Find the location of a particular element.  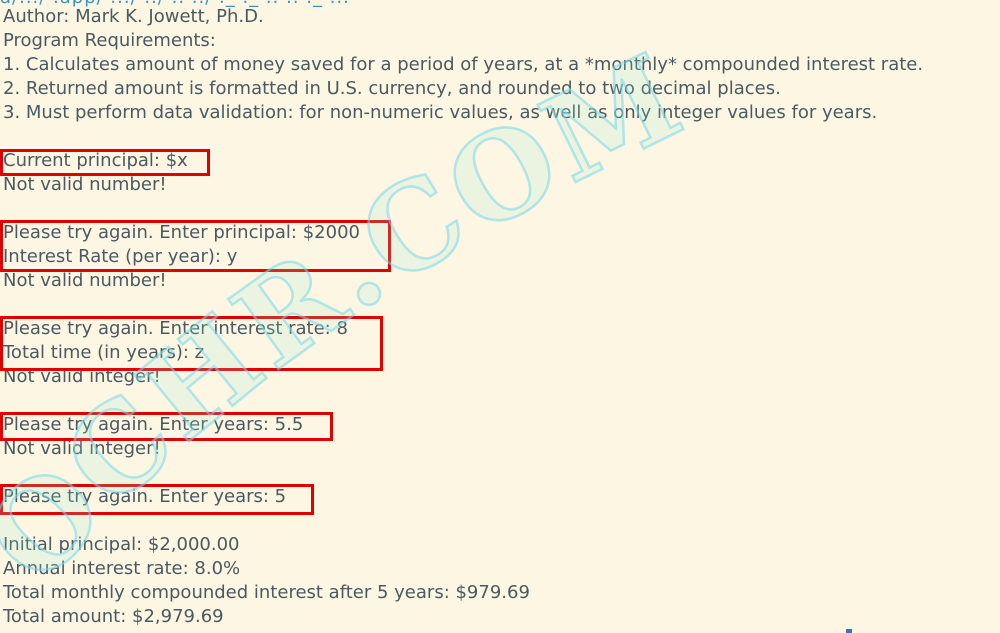

retry-interest-rate-prompt: Please try again. Enter interest rate: 8 is located at coordinates (175, 328).